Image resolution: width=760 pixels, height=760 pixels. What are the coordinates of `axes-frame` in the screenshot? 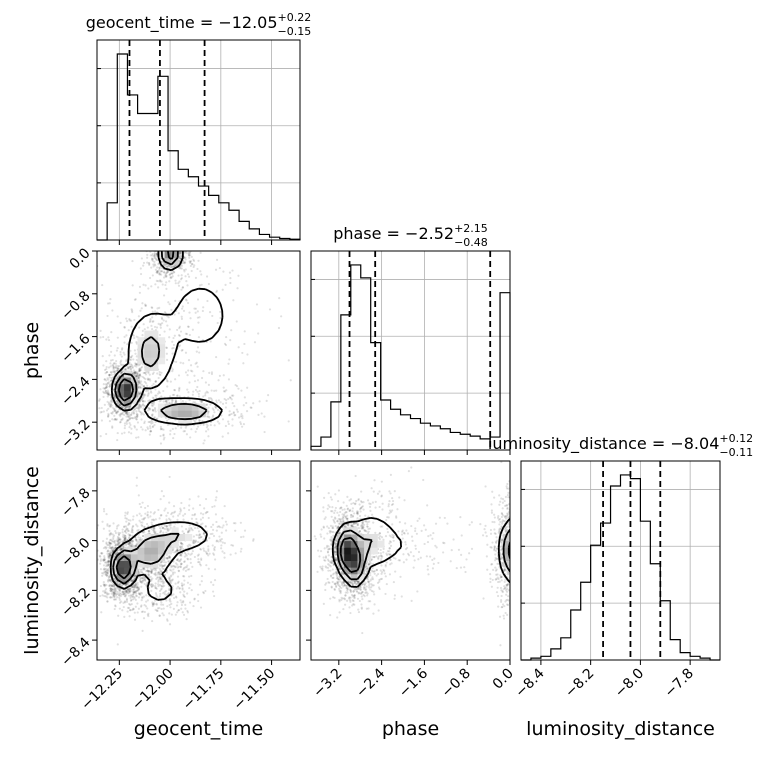 It's located at (198, 140).